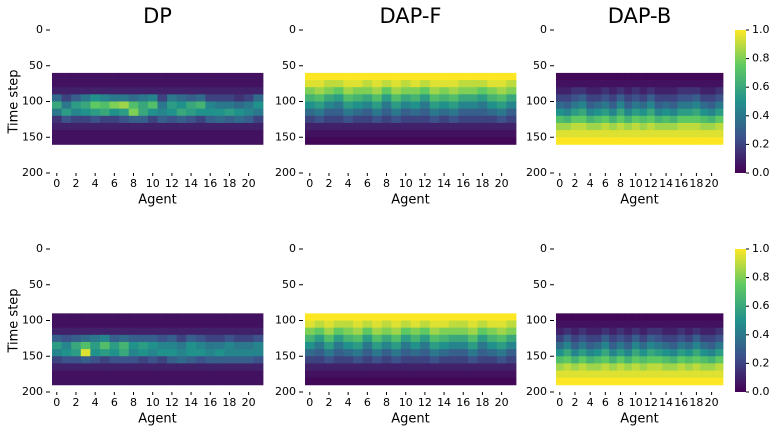 This screenshot has width=776, height=434. Describe the element at coordinates (712, 402) in the screenshot. I see `x-tick-label: 20` at that location.